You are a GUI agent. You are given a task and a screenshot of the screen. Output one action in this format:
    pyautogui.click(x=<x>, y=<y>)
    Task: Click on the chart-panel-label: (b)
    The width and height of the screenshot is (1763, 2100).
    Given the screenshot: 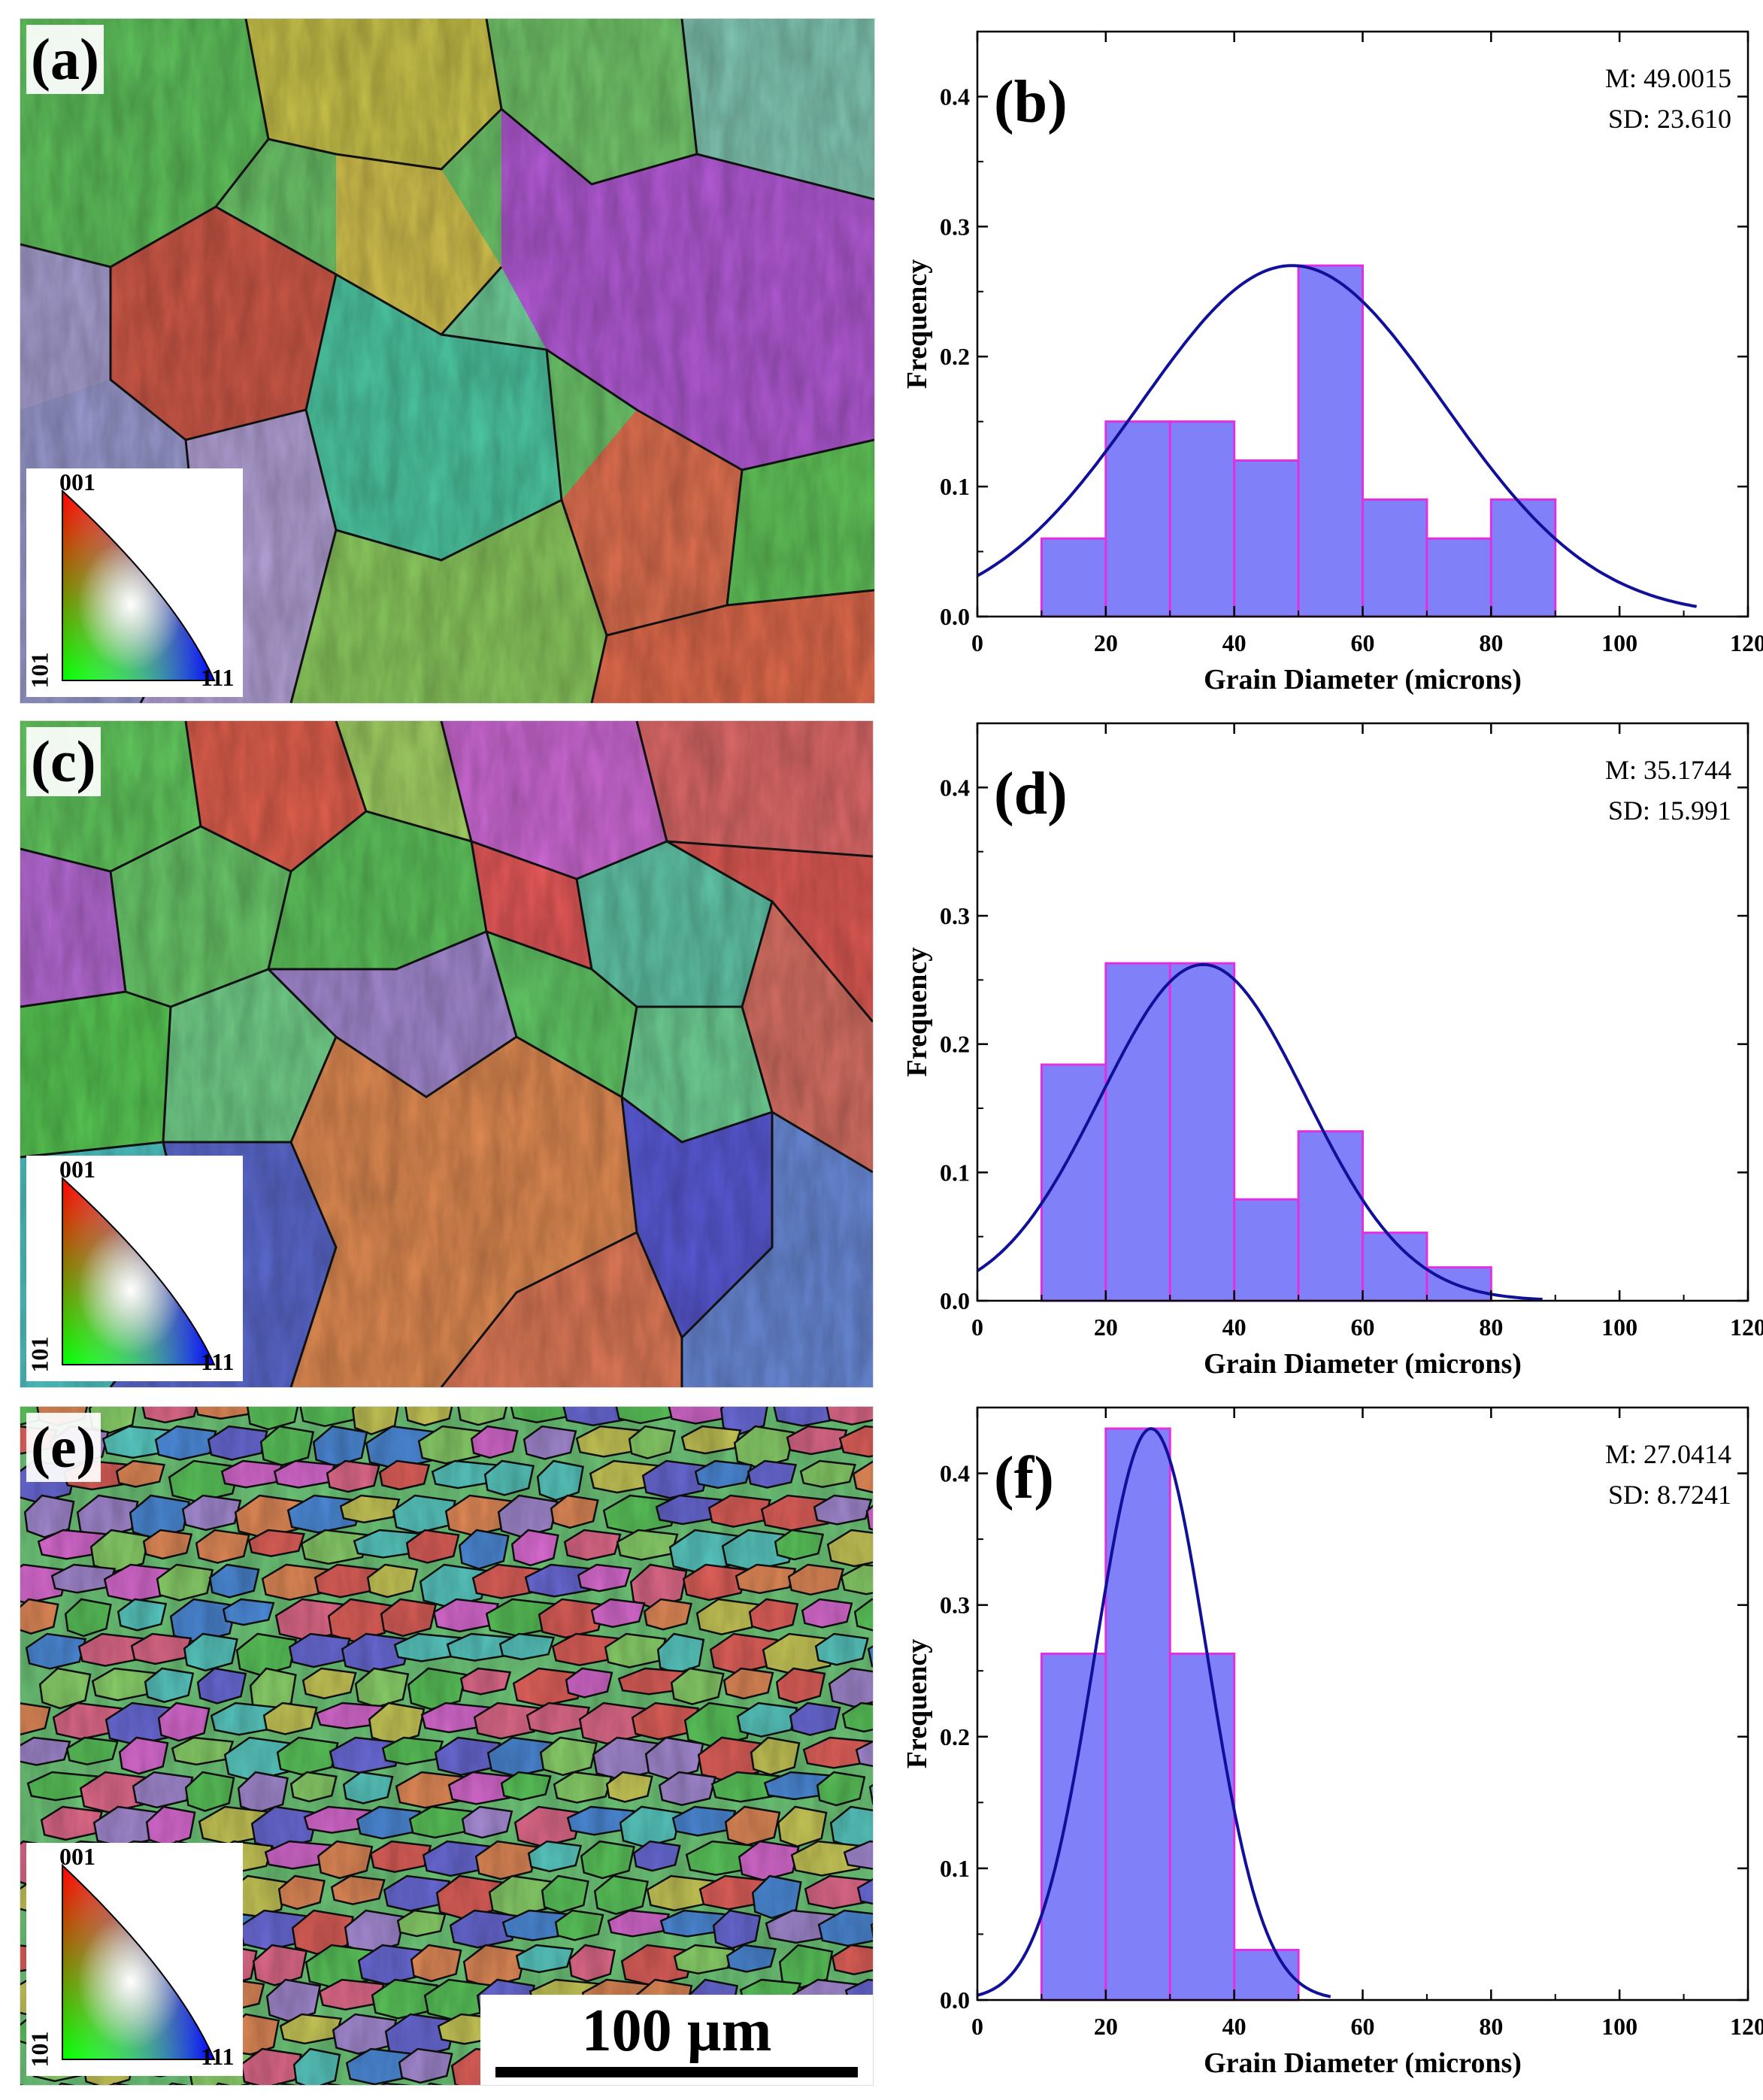 What is the action you would take?
    pyautogui.click(x=1031, y=102)
    